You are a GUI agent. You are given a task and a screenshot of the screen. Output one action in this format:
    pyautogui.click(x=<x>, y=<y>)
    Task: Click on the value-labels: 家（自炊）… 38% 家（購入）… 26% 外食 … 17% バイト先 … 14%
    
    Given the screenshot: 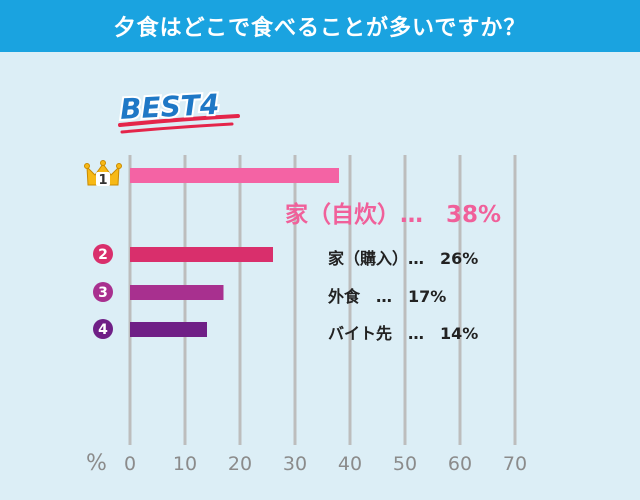 What is the action you would take?
    pyautogui.click(x=393, y=272)
    